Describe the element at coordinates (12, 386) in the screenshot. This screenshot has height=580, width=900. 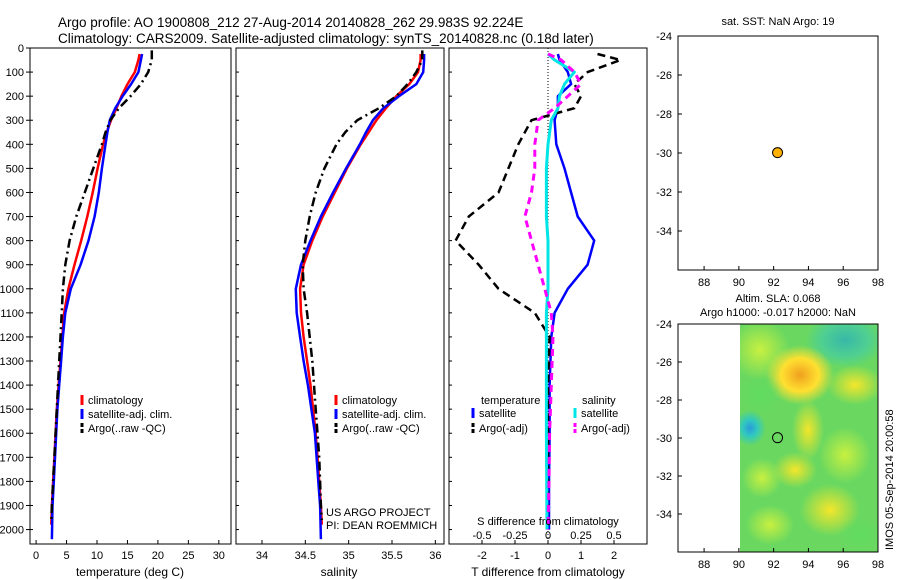
I see `depth-tick-label: 1400` at that location.